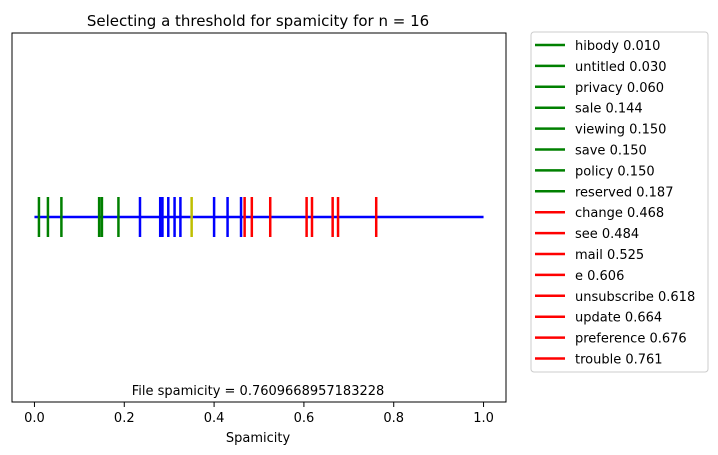  What do you see at coordinates (214, 418) in the screenshot?
I see `x-tick-label: 0.4` at bounding box center [214, 418].